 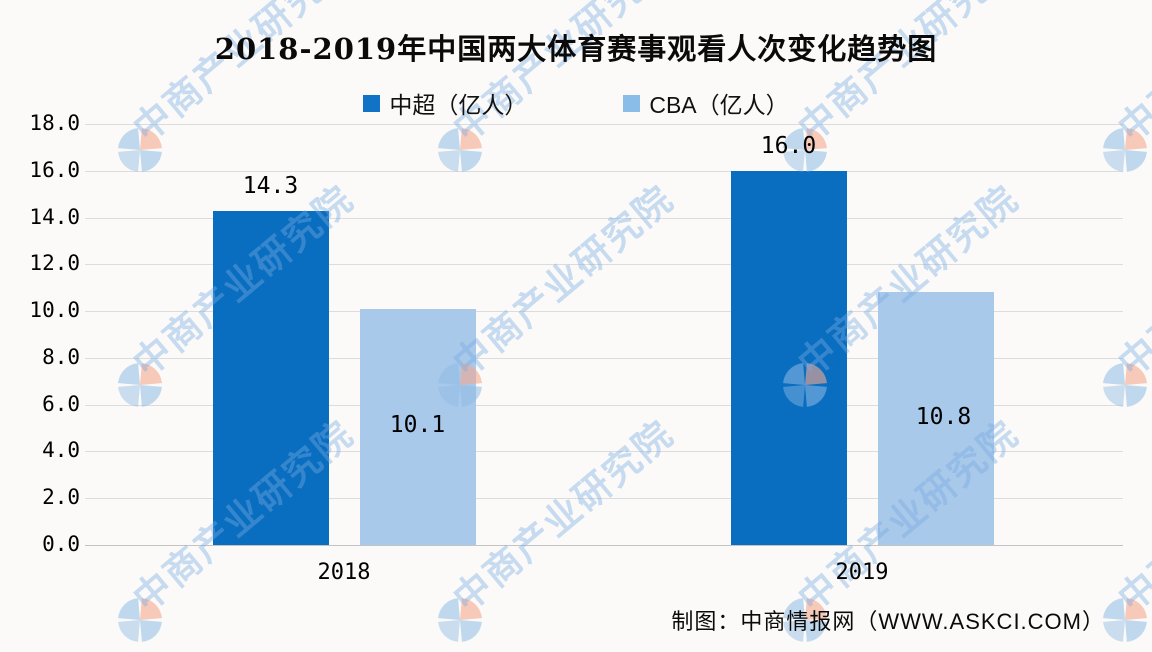 What do you see at coordinates (576, 49) in the screenshot?
I see `chart-title: 2018-2019年中国两大体育赛事观看人次变化趋势图` at bounding box center [576, 49].